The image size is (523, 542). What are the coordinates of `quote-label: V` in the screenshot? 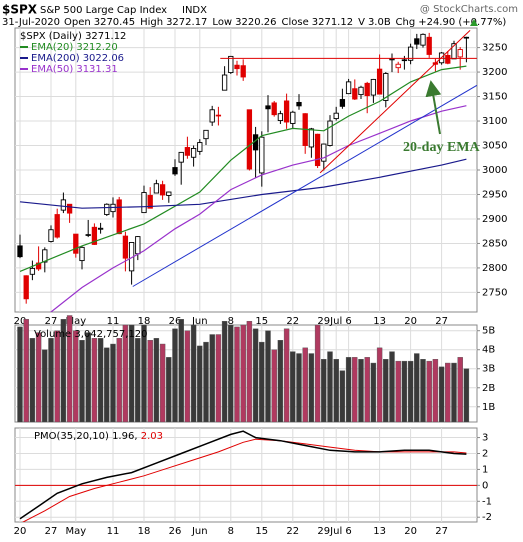 It's located at (361, 22).